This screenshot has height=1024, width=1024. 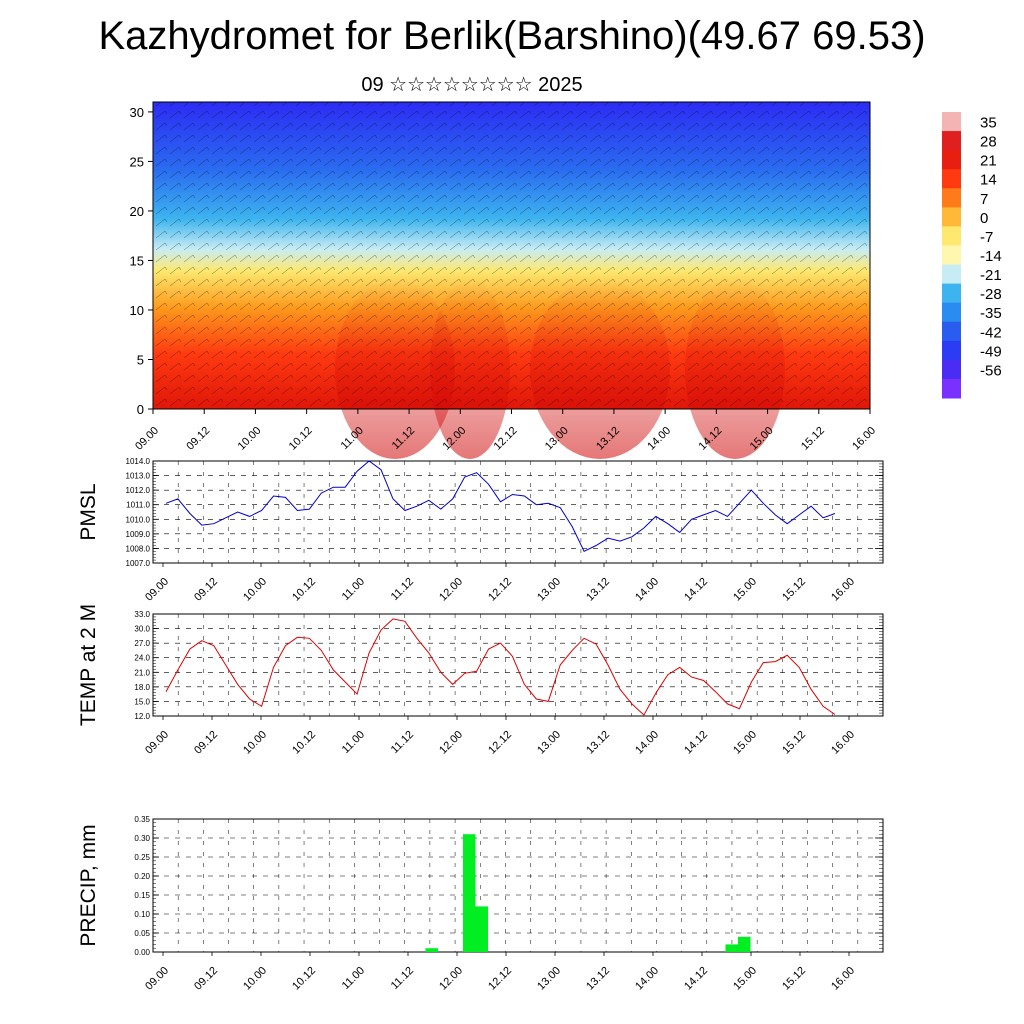 I want to click on y-tick-label: 0.10, so click(x=142, y=914).